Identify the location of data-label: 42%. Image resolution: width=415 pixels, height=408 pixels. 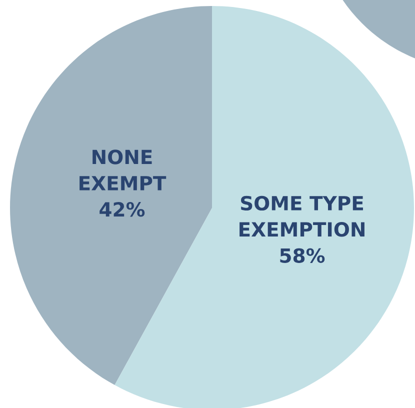
(122, 209).